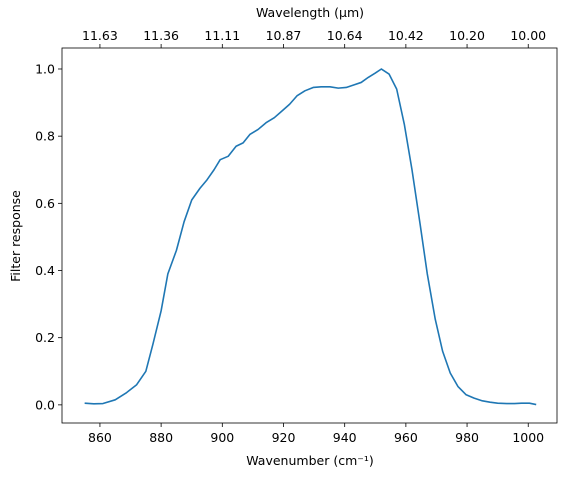 The width and height of the screenshot is (570, 484). What do you see at coordinates (406, 437) in the screenshot?
I see `x-tick-label: 960` at bounding box center [406, 437].